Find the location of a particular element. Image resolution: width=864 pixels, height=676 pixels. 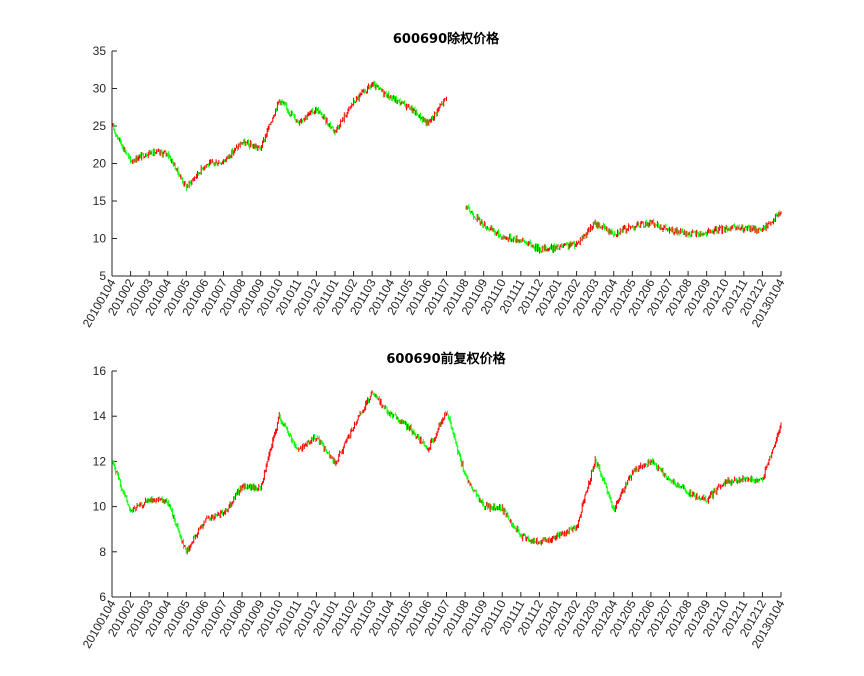

chart-title: 600690前复权价格 is located at coordinates (446, 359).